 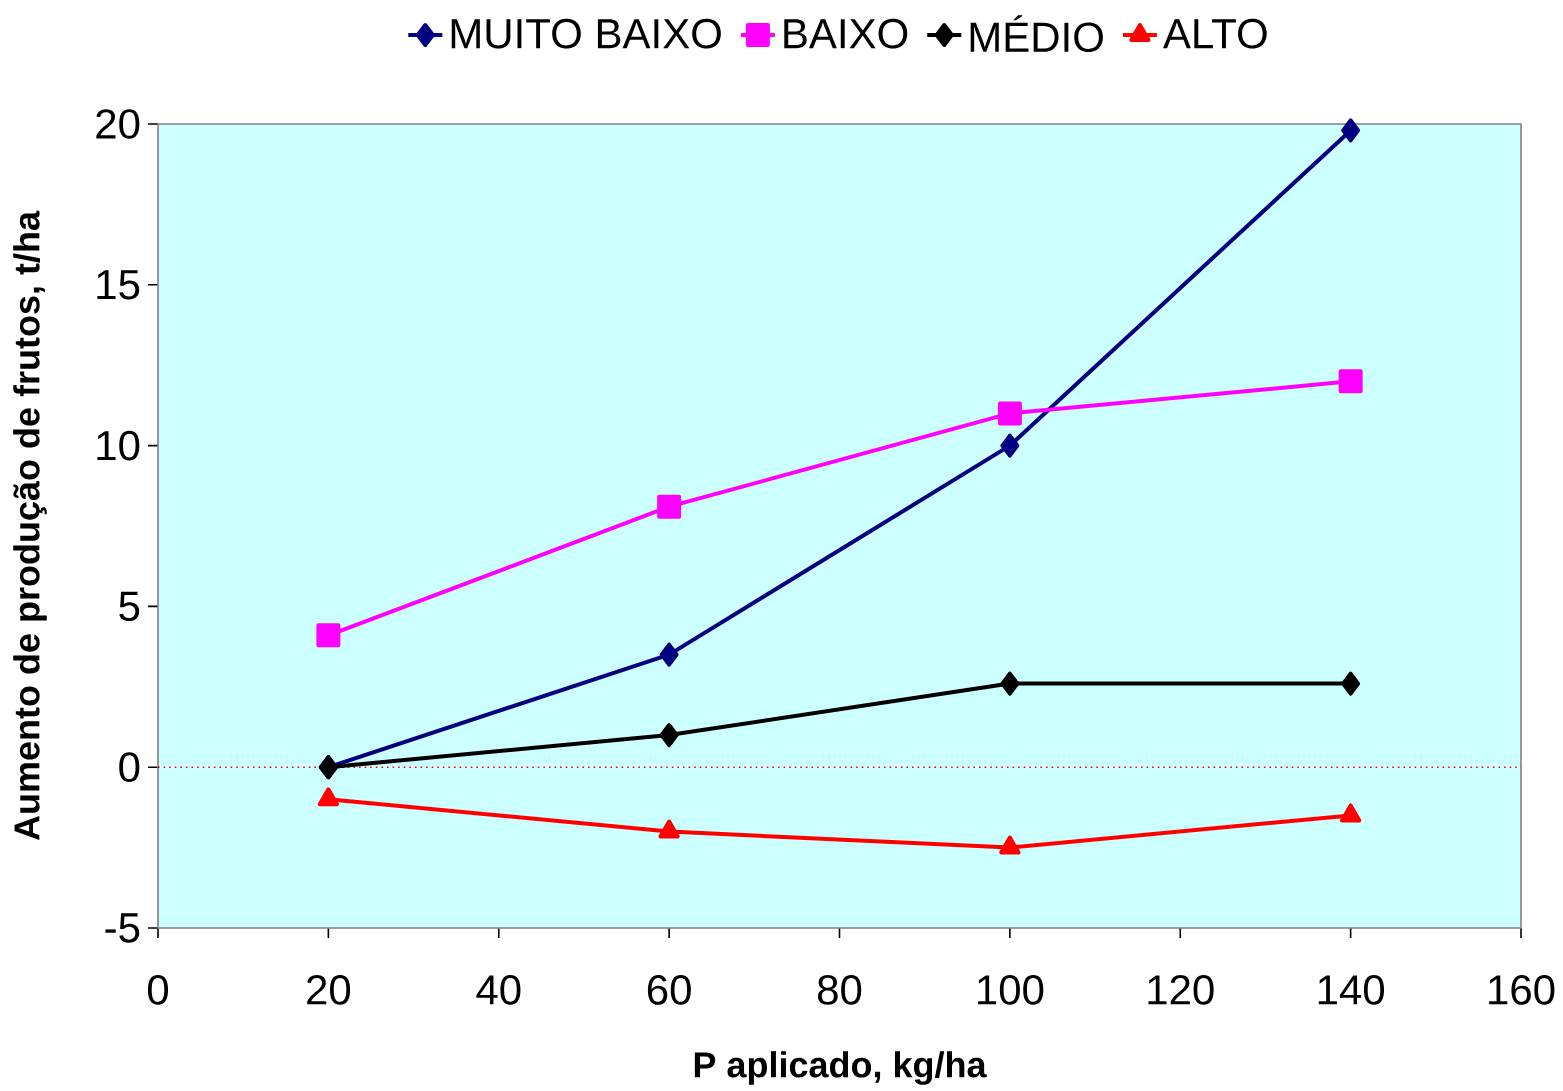 I want to click on x-tick-label: 100, so click(x=1011, y=990).